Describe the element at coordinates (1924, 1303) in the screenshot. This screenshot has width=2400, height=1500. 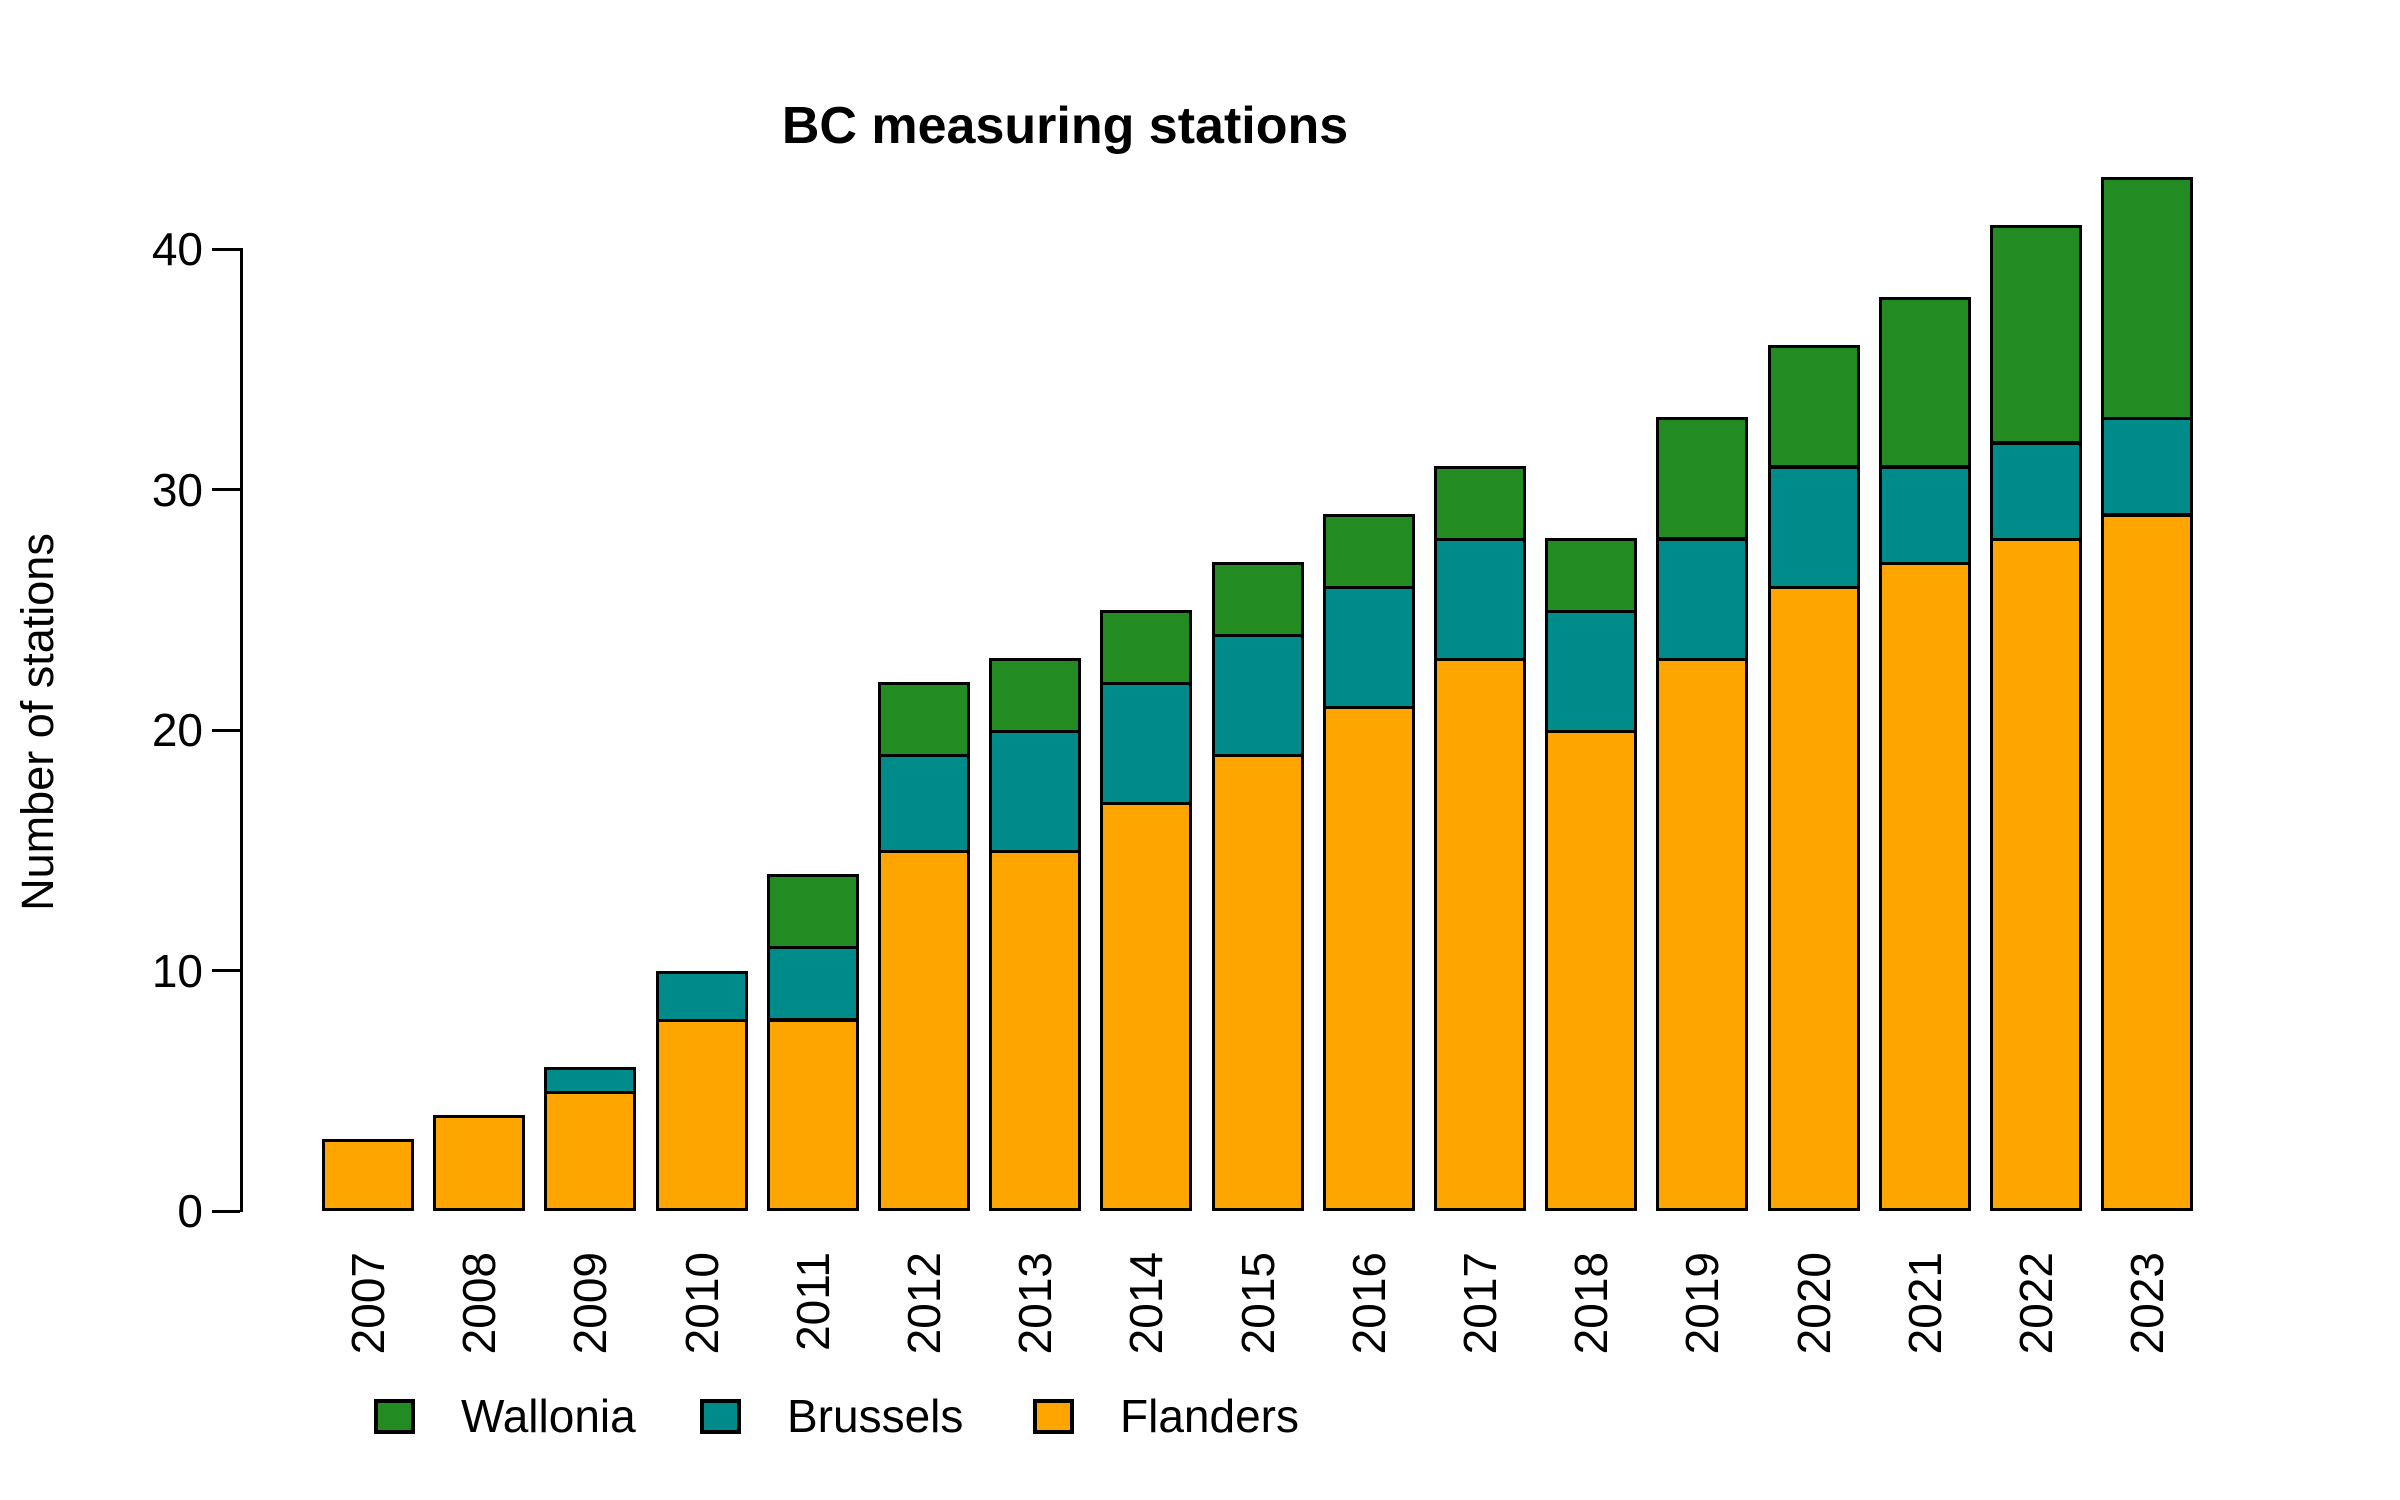
I see `x-tick-label-2021: 2021` at that location.